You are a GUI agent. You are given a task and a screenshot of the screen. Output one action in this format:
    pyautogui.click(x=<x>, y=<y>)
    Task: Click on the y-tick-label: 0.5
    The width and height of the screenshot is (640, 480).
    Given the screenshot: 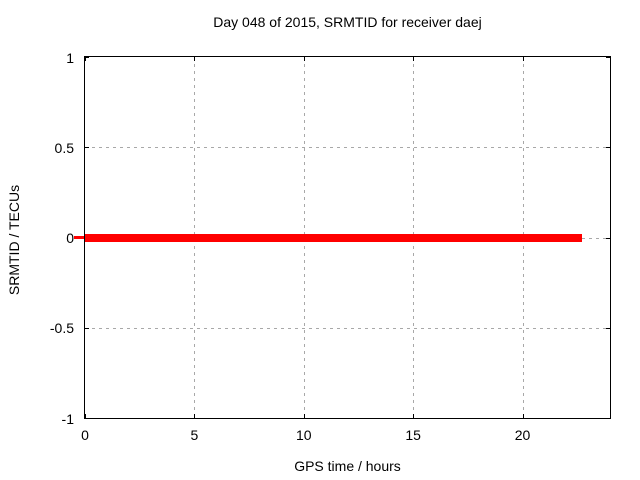 What is the action you would take?
    pyautogui.click(x=64, y=147)
    